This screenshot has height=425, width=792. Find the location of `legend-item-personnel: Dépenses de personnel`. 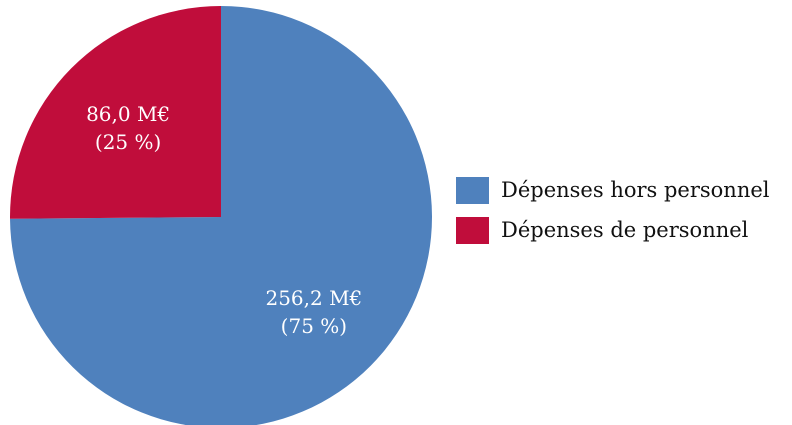

legend-item-personnel: Dépenses de personnel is located at coordinates (613, 230).